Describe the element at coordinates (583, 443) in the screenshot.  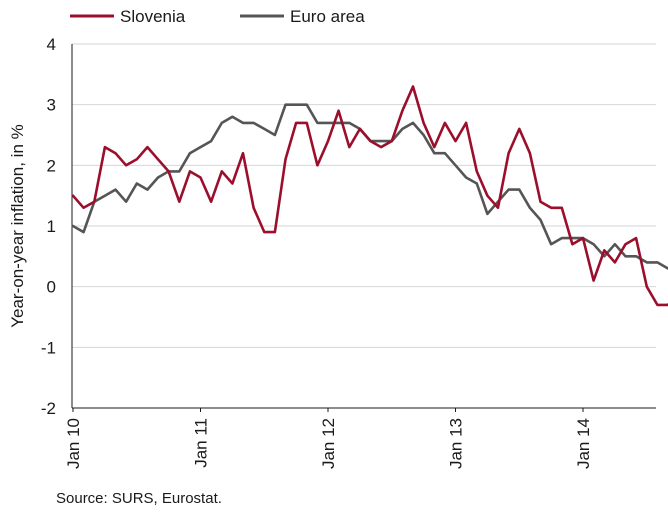
I see `x-tick-label: Jan 14` at that location.